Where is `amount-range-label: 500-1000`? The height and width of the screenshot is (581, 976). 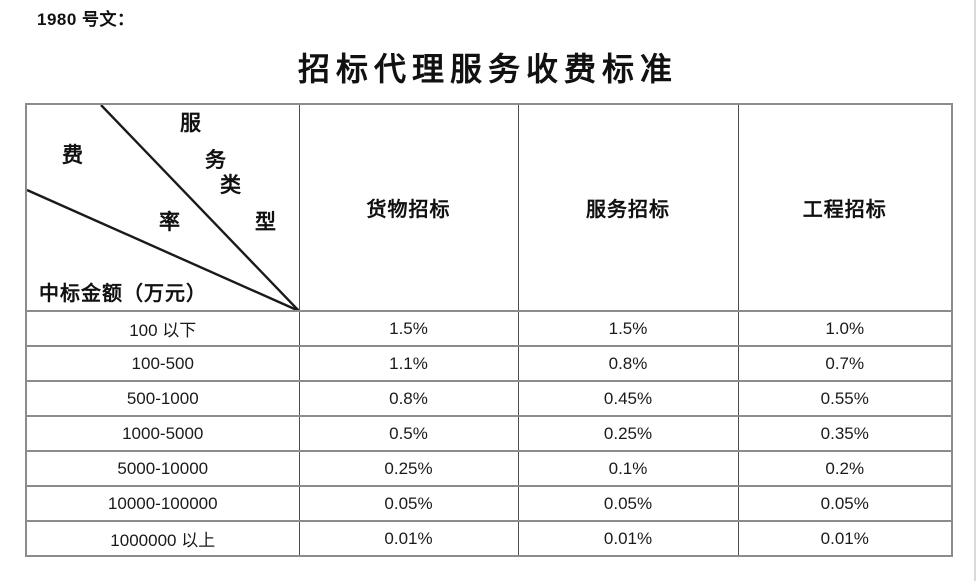 amount-range-label: 500-1000 is located at coordinates (162, 398).